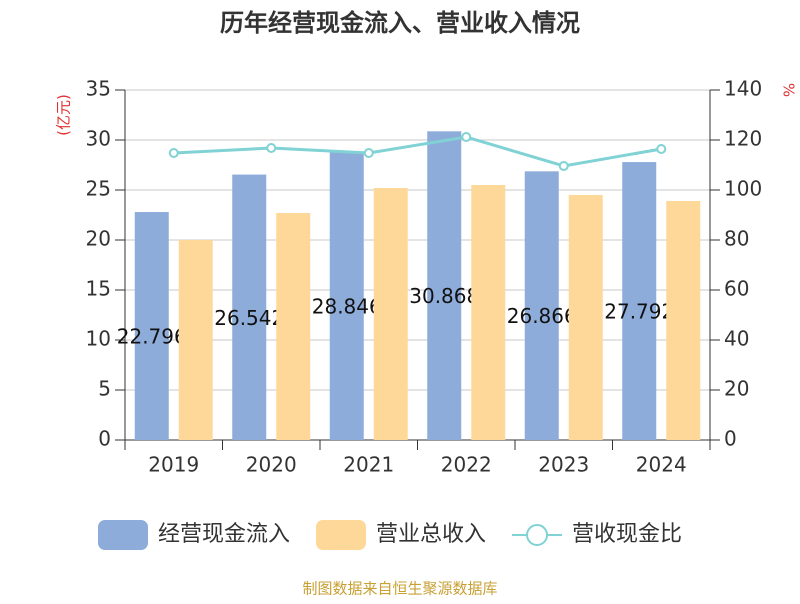 Image resolution: width=800 pixels, height=604 pixels. Describe the element at coordinates (400, 23) in the screenshot. I see `chart-title: 历年经营现金流入、营业收入情况` at that location.